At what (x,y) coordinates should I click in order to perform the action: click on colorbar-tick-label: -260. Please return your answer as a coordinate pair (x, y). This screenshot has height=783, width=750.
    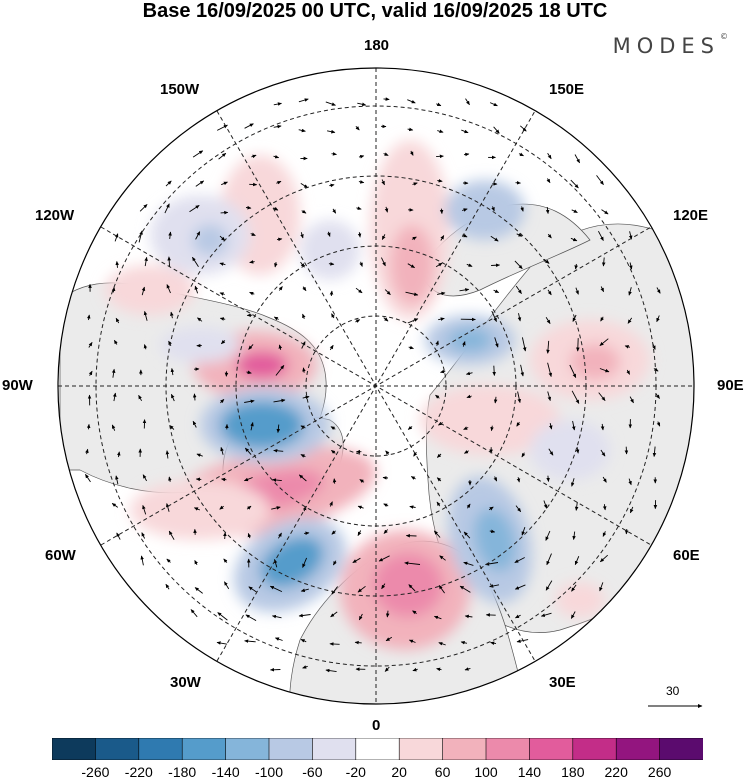
    Looking at the image, I should click on (95, 772).